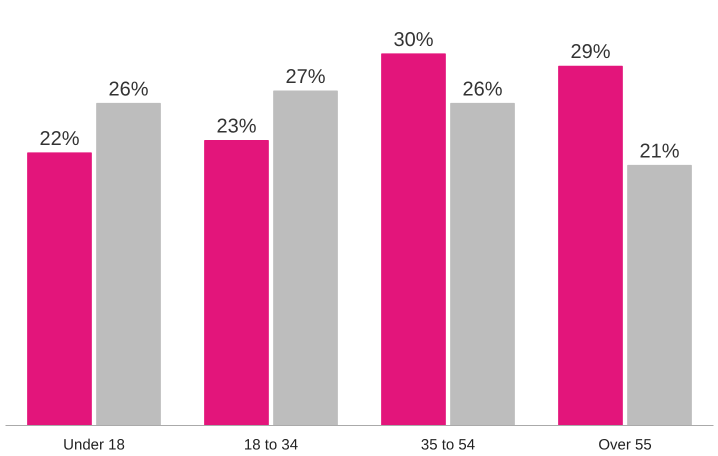  Describe the element at coordinates (590, 52) in the screenshot. I see `data-label: 29%` at that location.